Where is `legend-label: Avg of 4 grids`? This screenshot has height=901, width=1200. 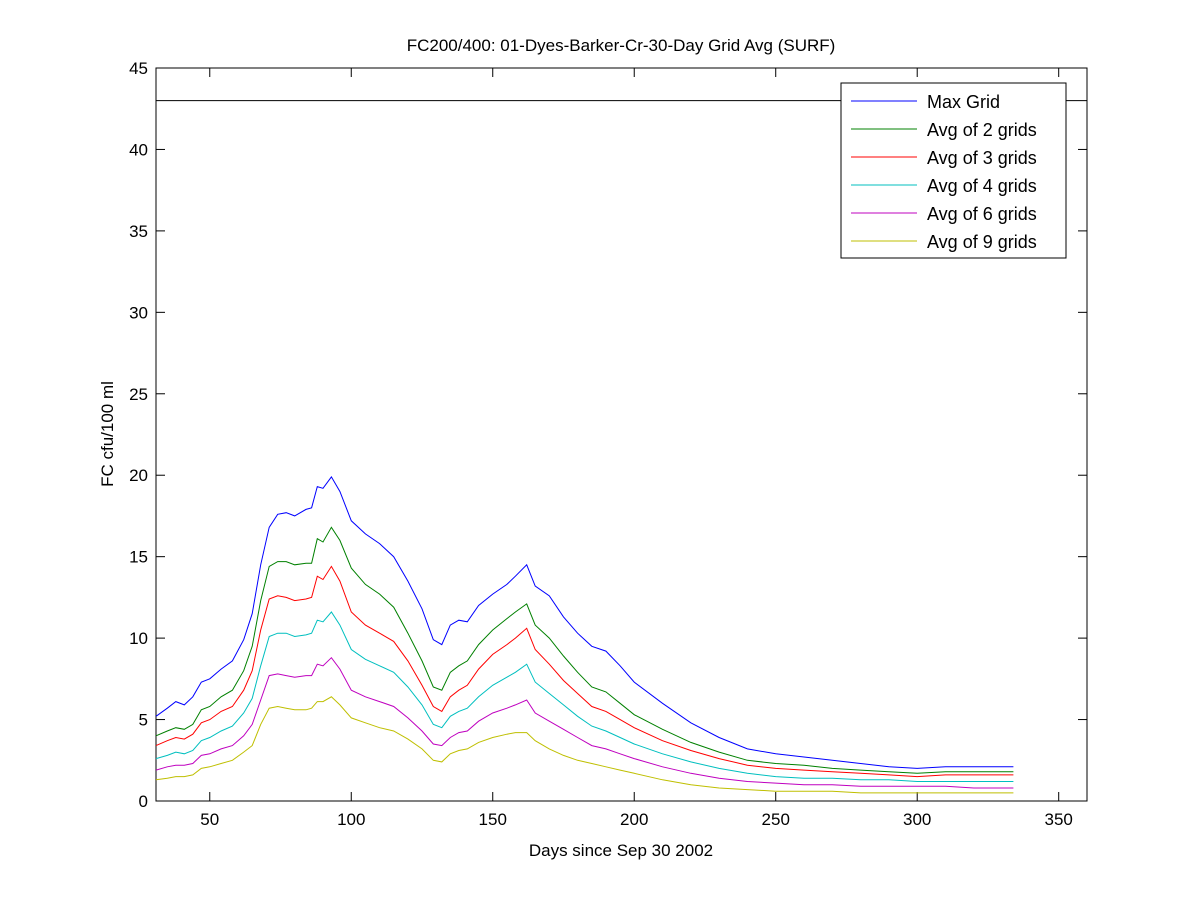
legend-label: Avg of 4 grids is located at coordinates (982, 186).